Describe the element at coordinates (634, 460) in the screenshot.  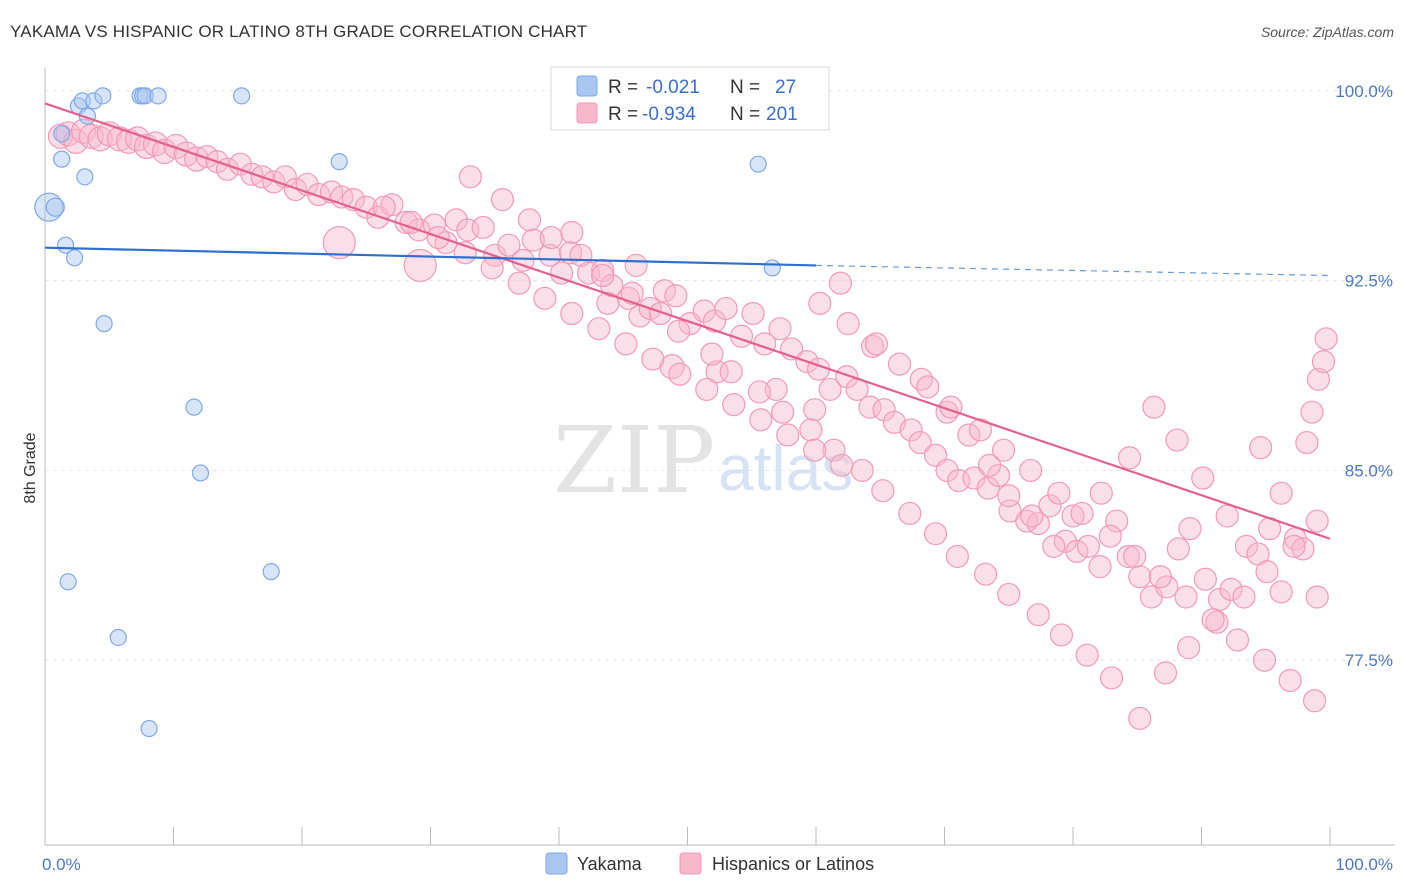
I see `watermark-zip: ZIP` at that location.